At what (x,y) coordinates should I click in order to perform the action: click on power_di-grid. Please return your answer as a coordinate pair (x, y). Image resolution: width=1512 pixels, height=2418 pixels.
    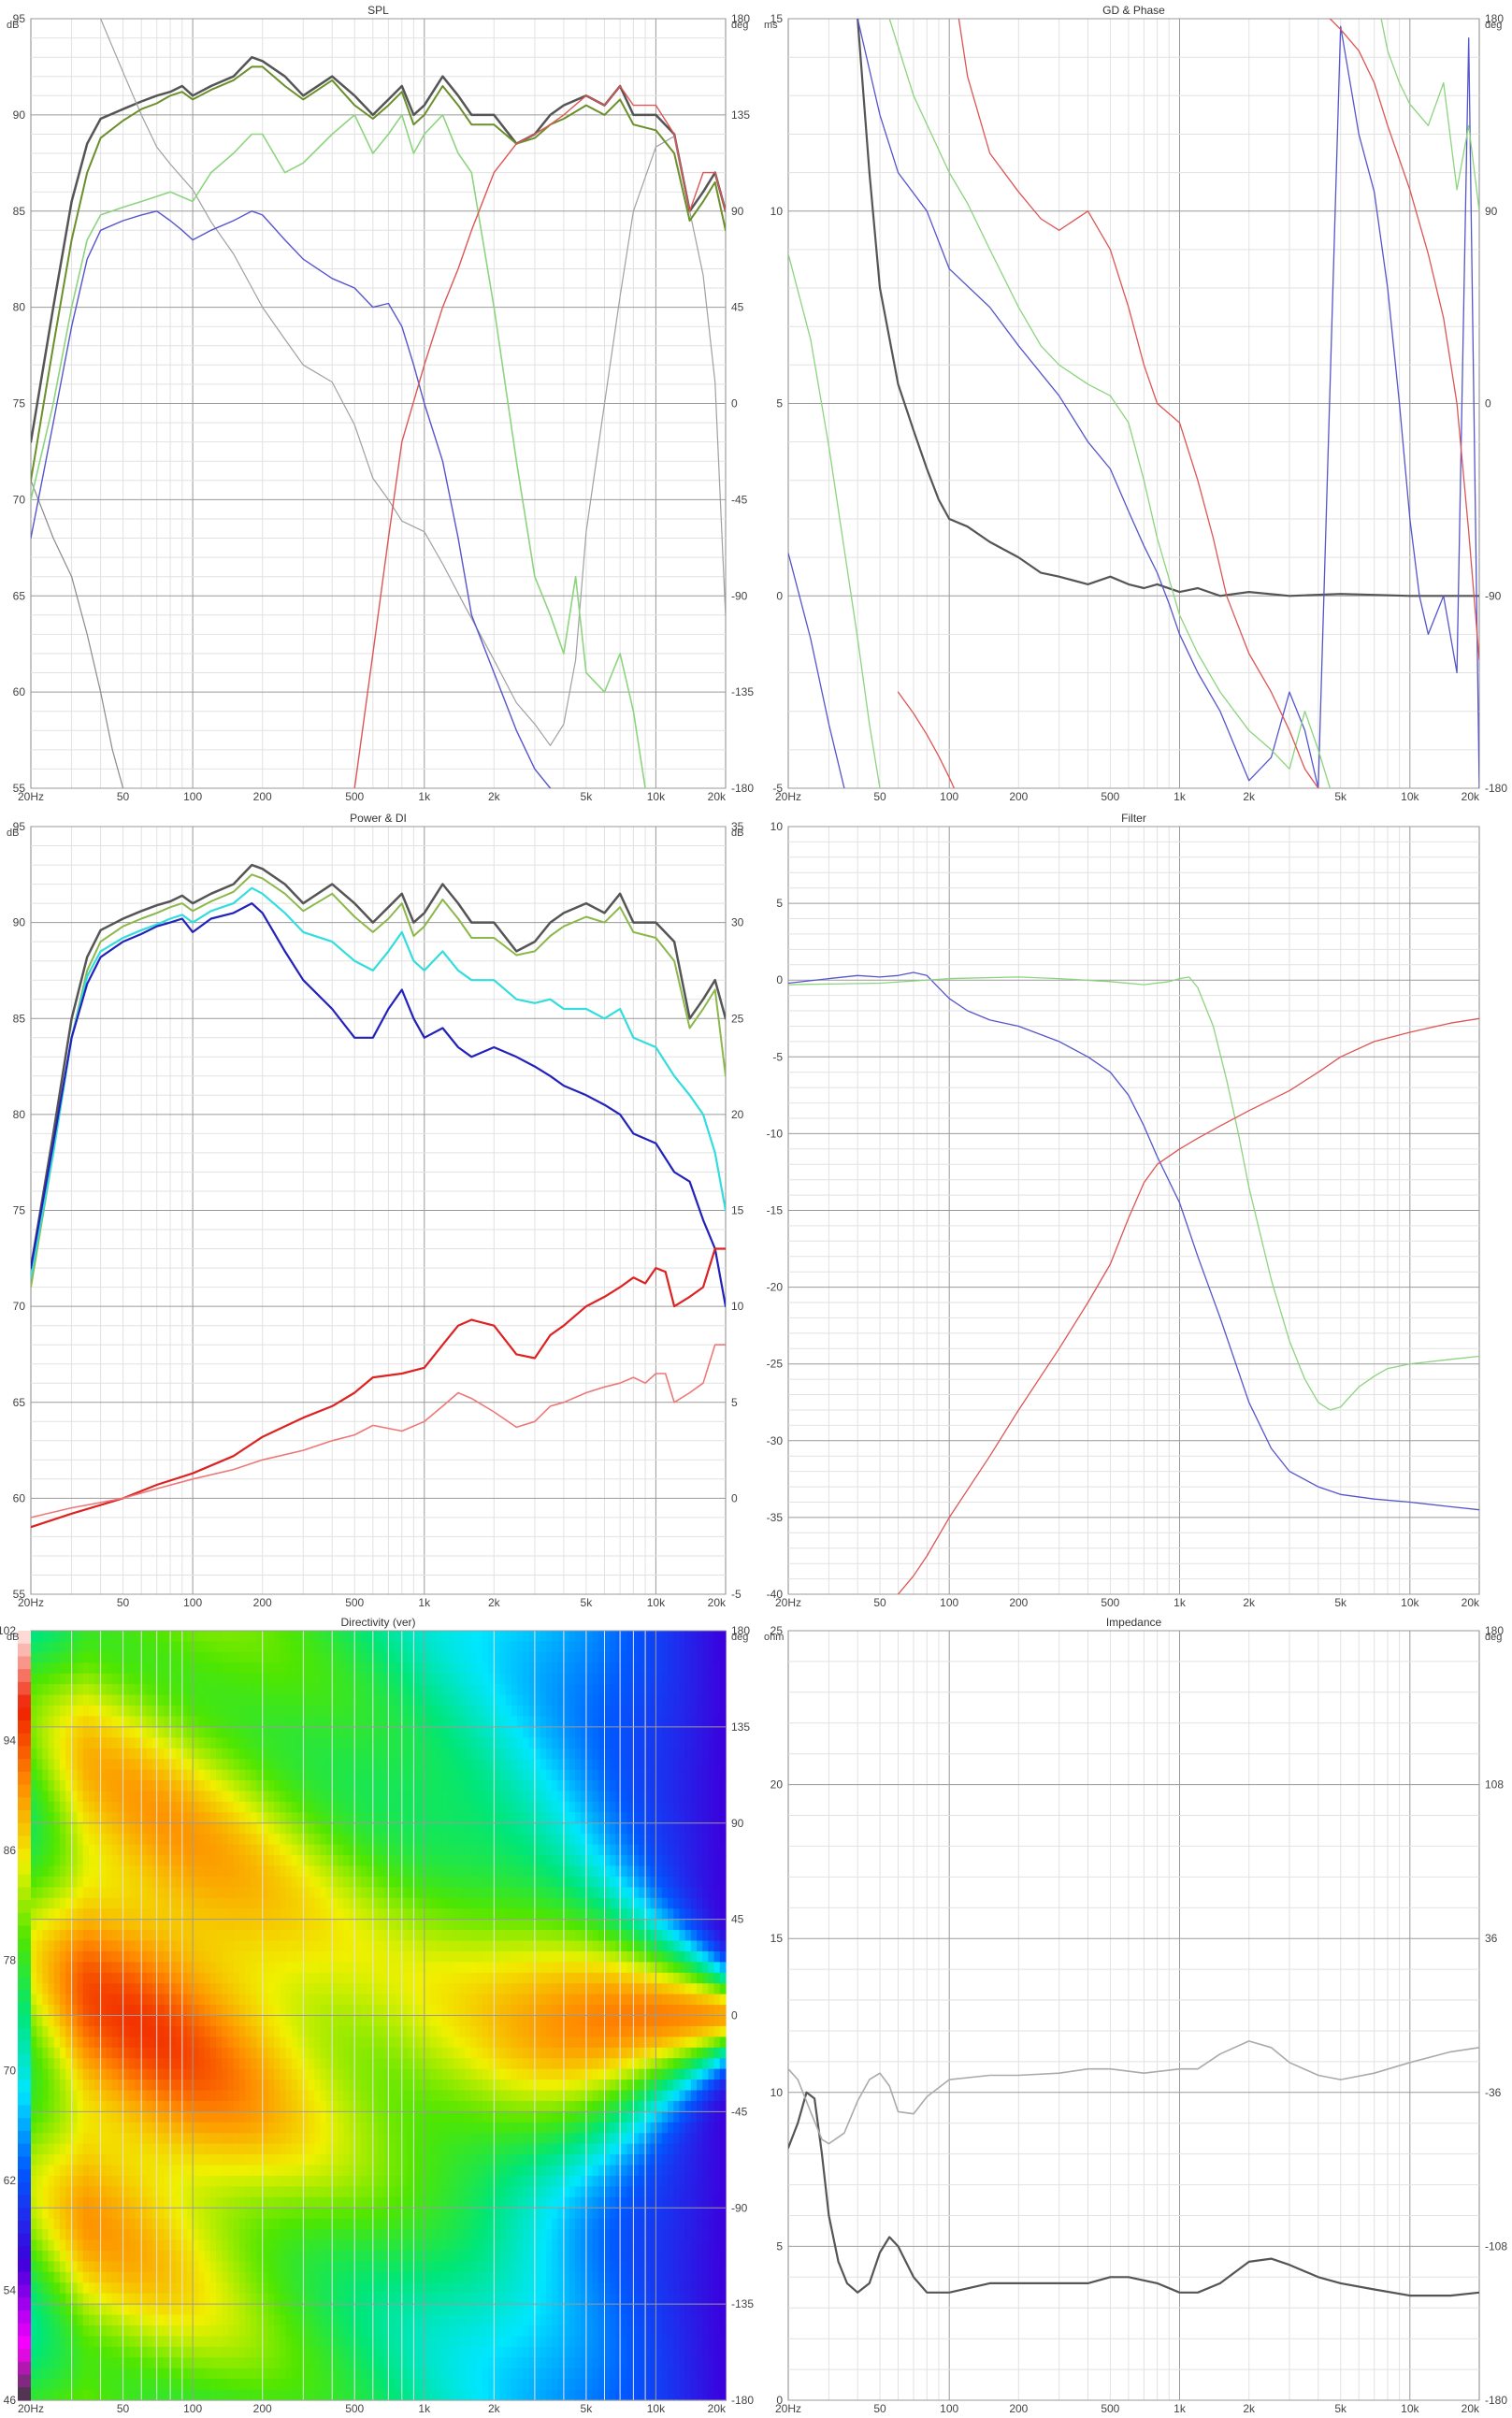
    Looking at the image, I should click on (378, 1210).